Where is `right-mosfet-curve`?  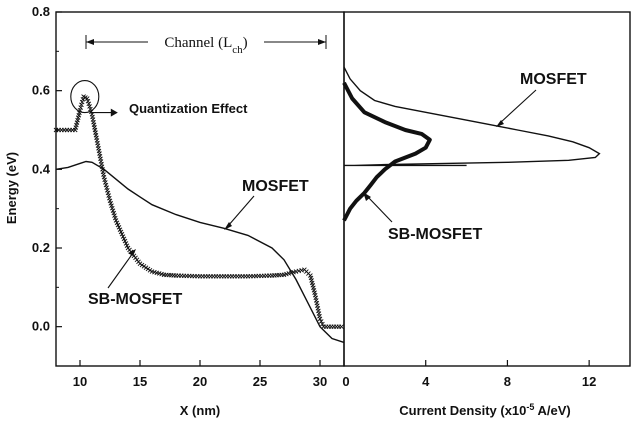 right-mosfet-curve is located at coordinates (472, 116).